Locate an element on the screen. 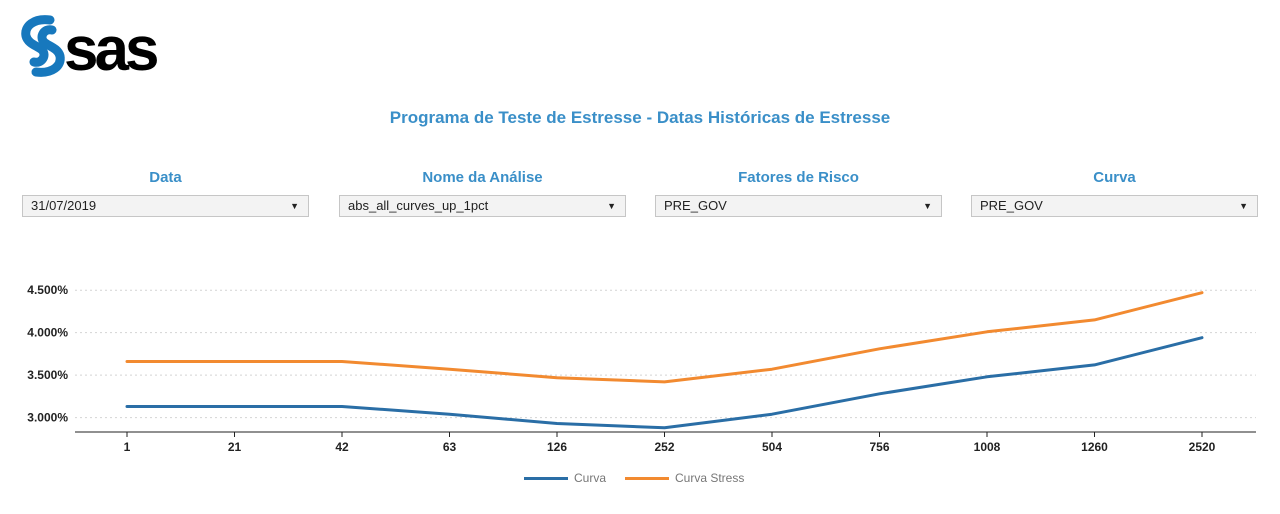  y-tick-label: 3.500% is located at coordinates (47, 375).